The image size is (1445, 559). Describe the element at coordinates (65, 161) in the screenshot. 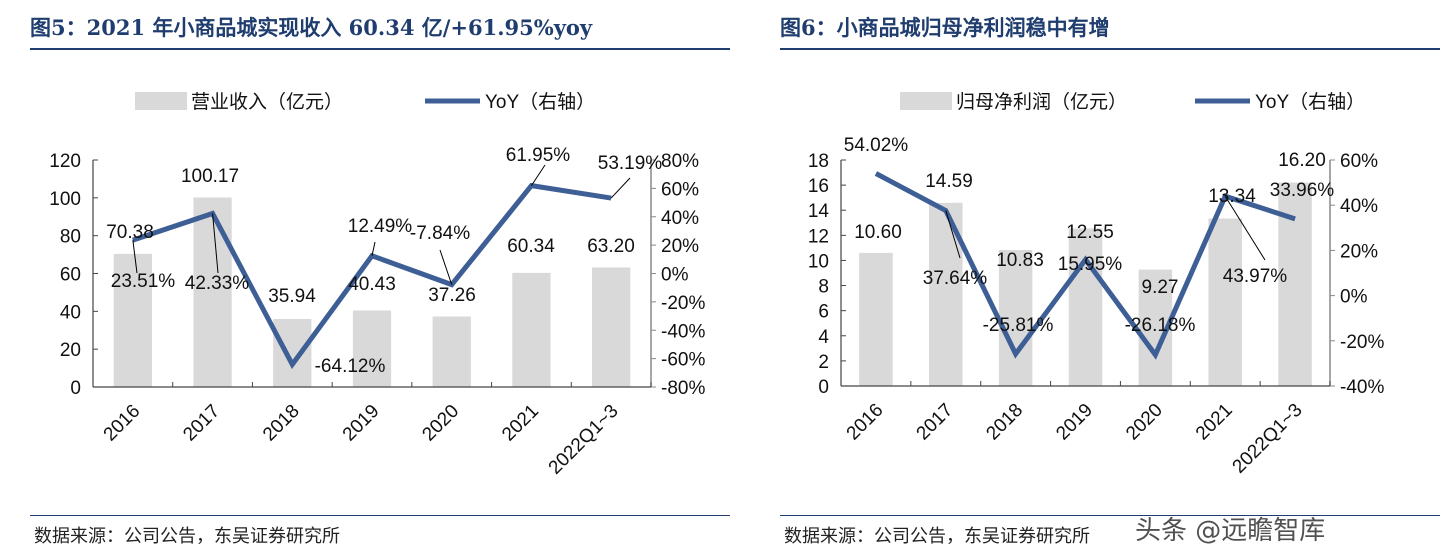

I see `y-tick-label: 120` at that location.